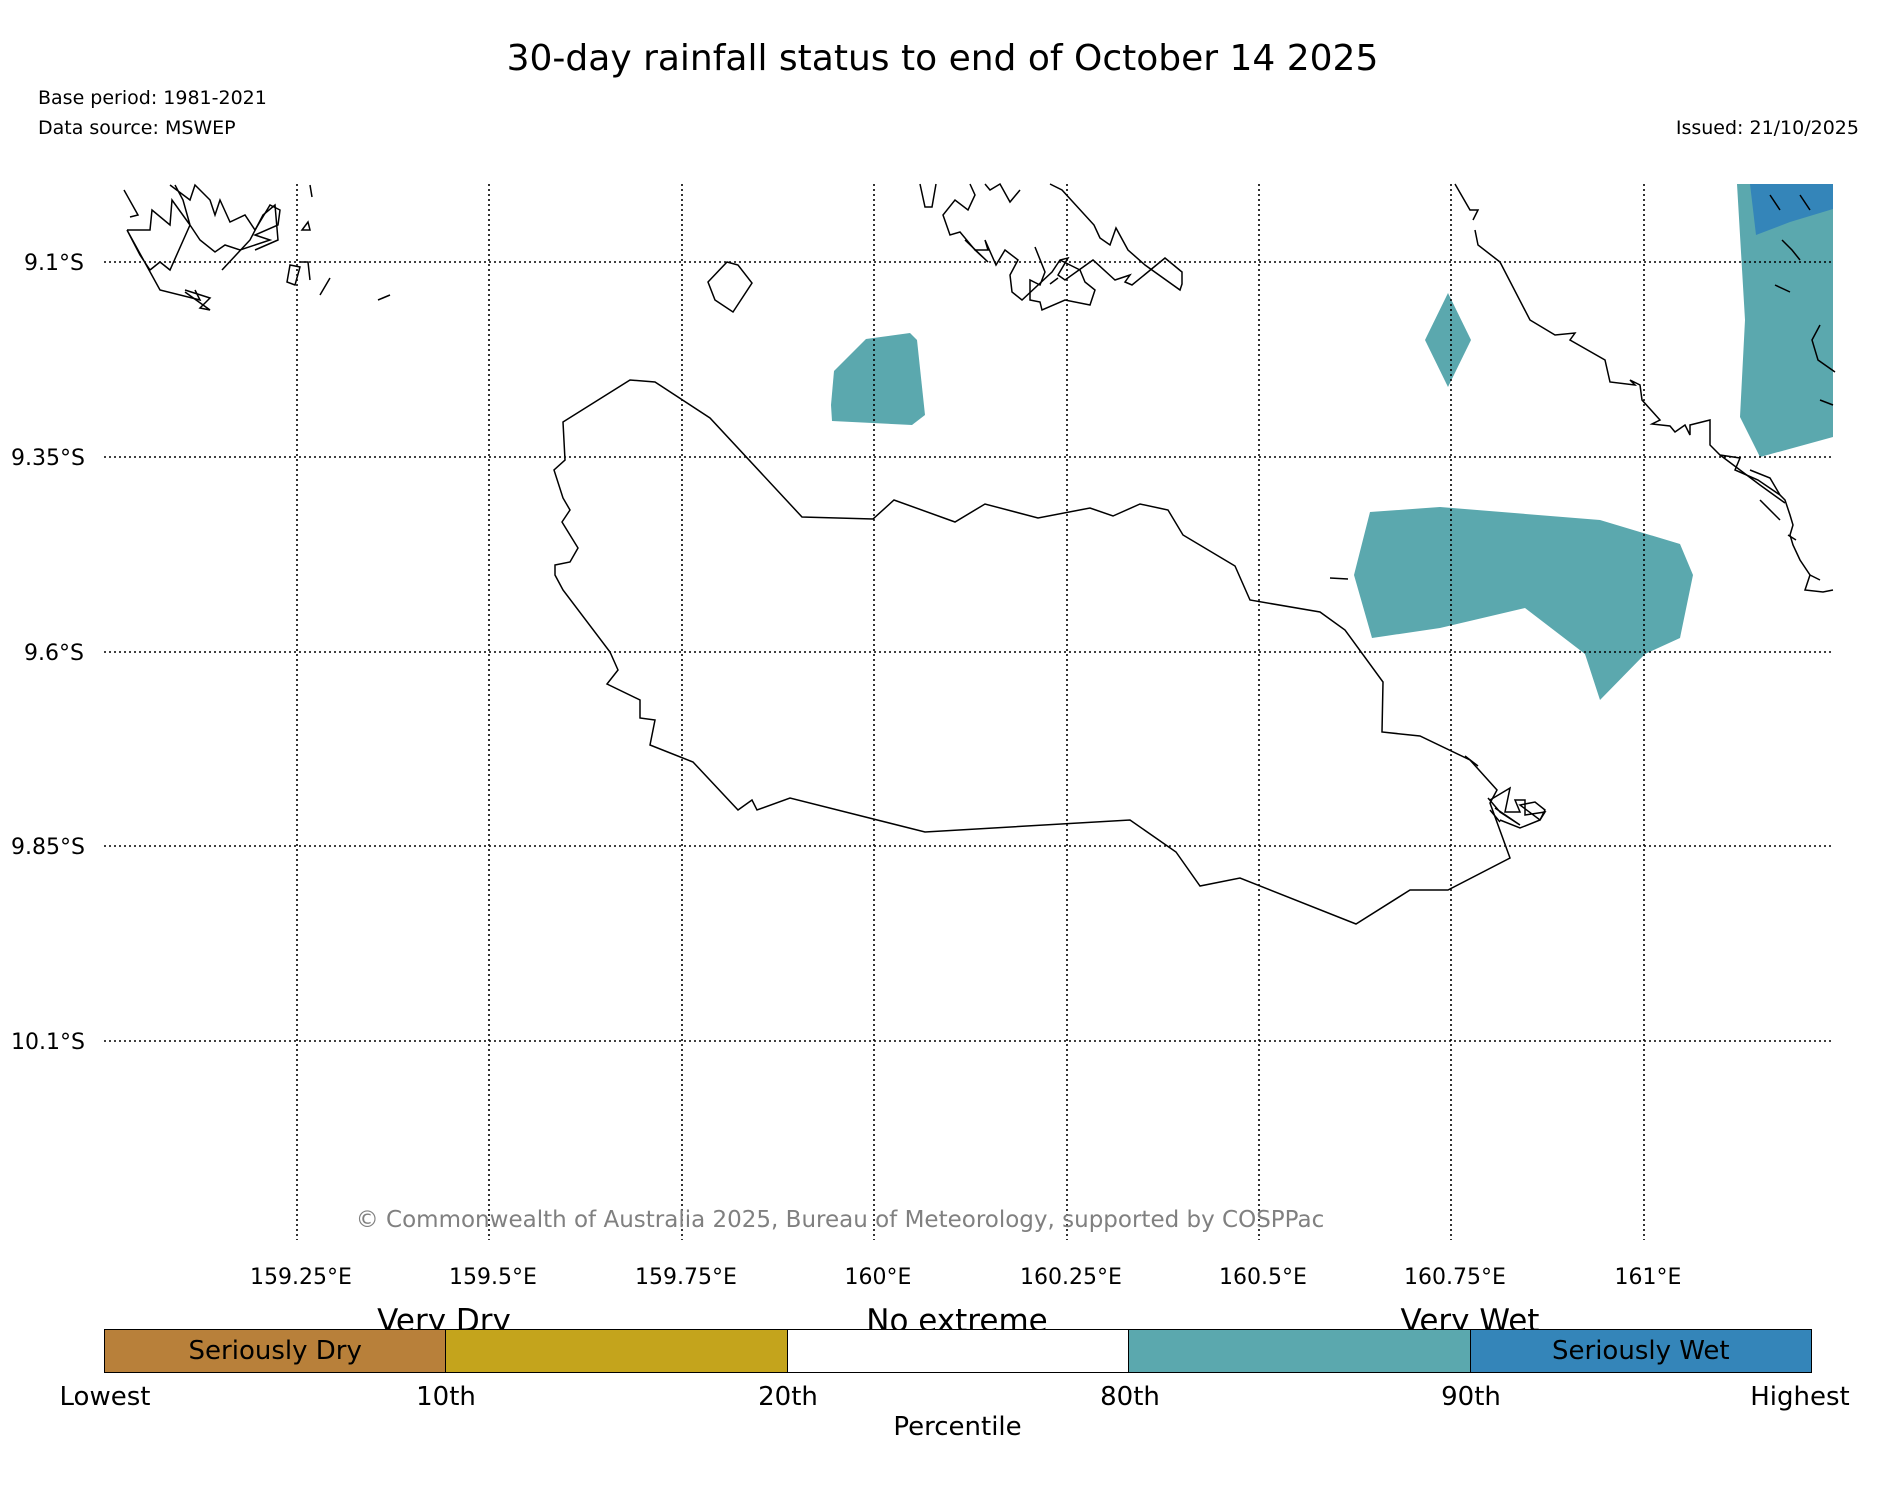  I want to click on issued-date: Issued: 21/10/2025, so click(1767, 128).